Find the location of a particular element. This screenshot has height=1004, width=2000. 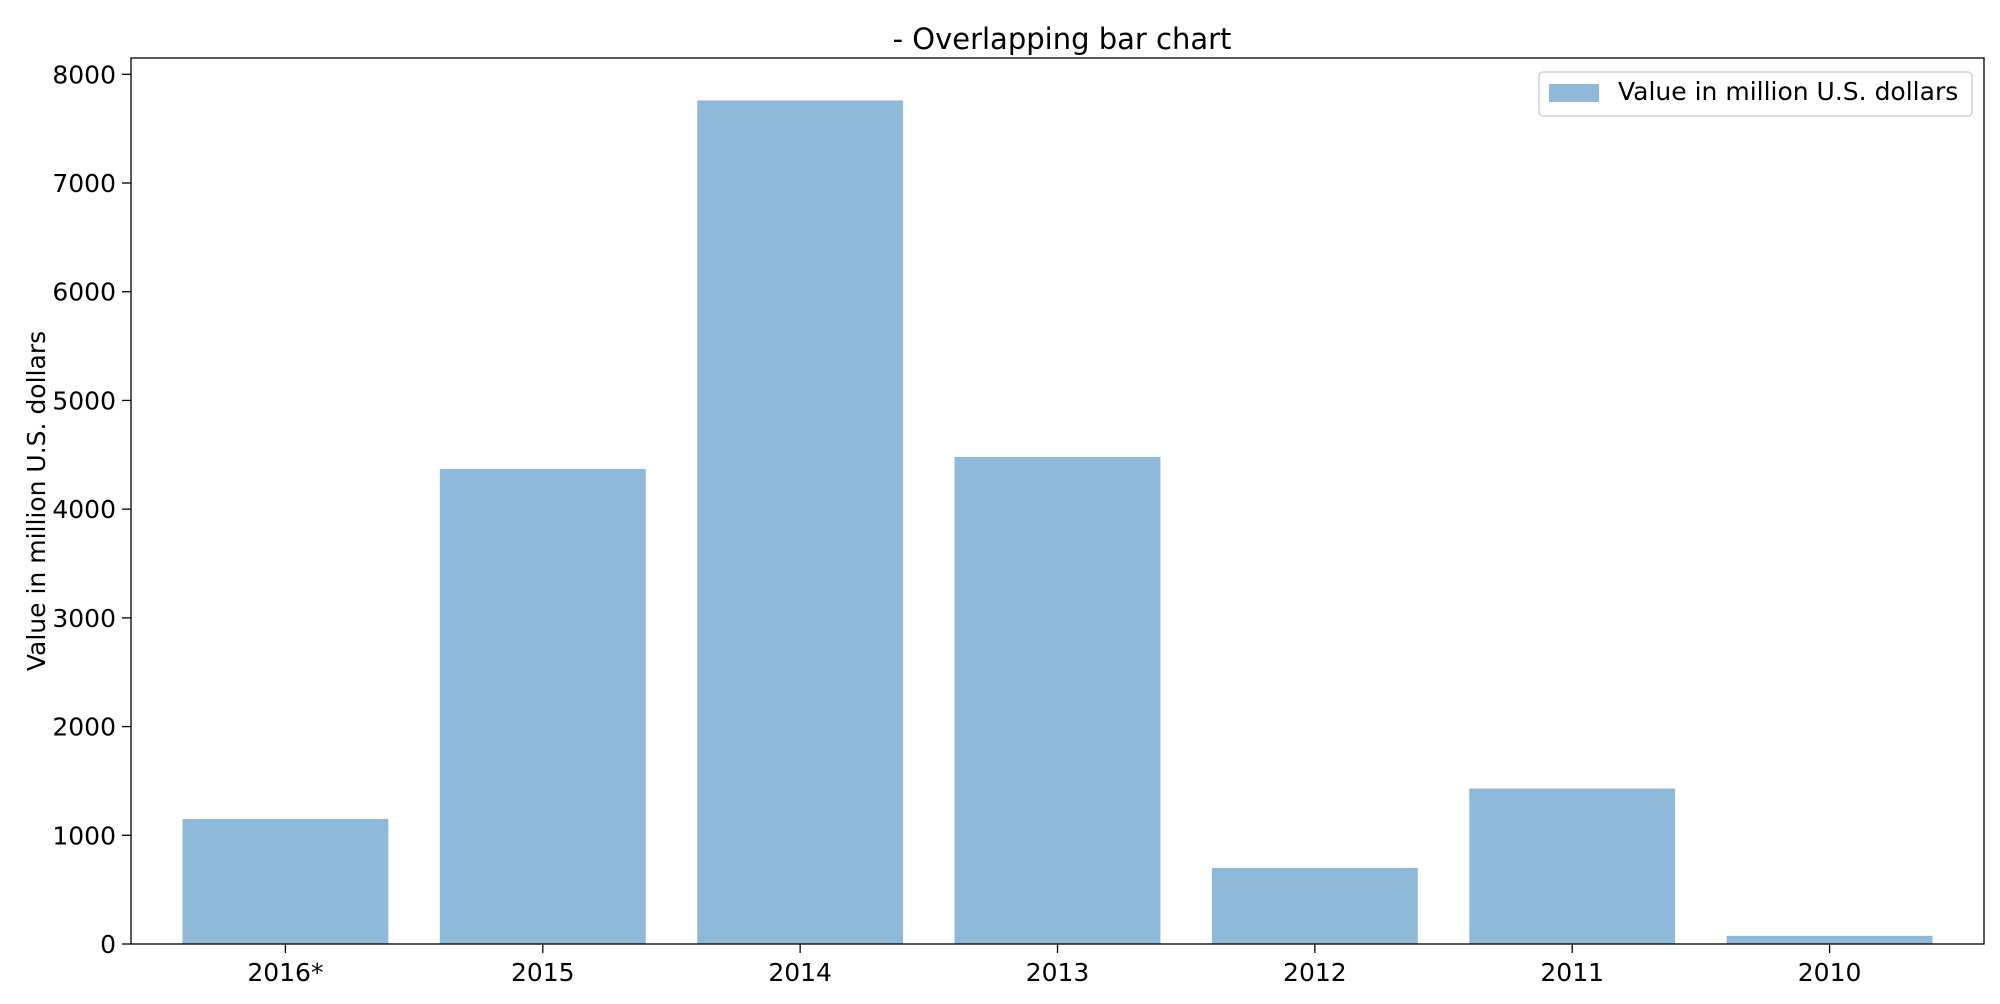

x-tick-label: 2010 is located at coordinates (1830, 972).